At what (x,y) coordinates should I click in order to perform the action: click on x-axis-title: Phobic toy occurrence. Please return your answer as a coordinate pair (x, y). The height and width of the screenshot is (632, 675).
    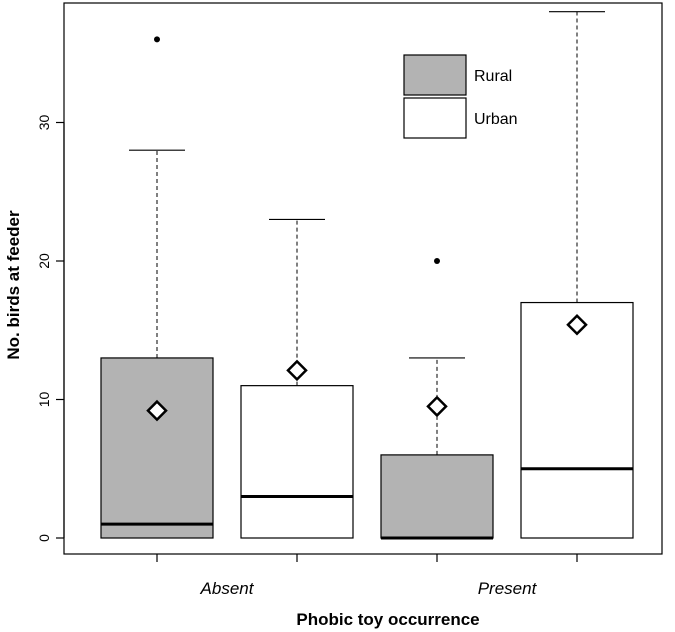
    Looking at the image, I should click on (387, 619).